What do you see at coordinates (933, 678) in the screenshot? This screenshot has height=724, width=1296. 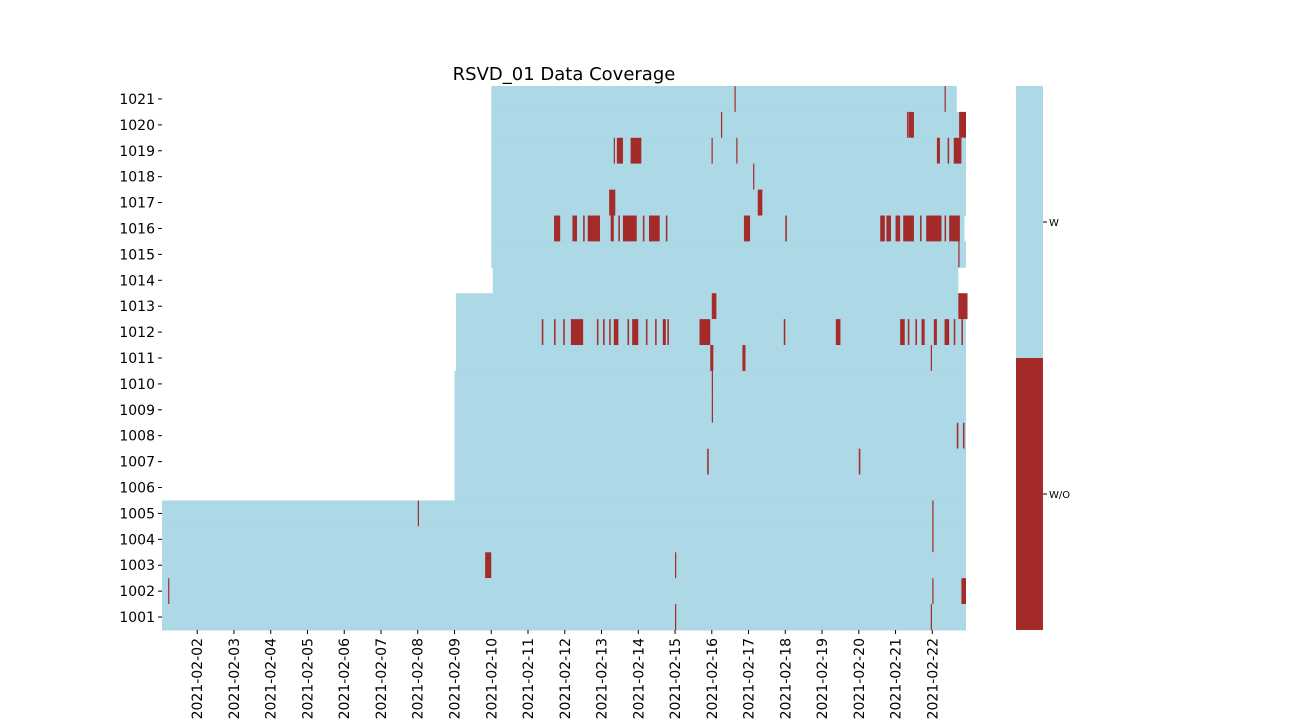 I see `x-tick-label: 2021-02-22` at bounding box center [933, 678].